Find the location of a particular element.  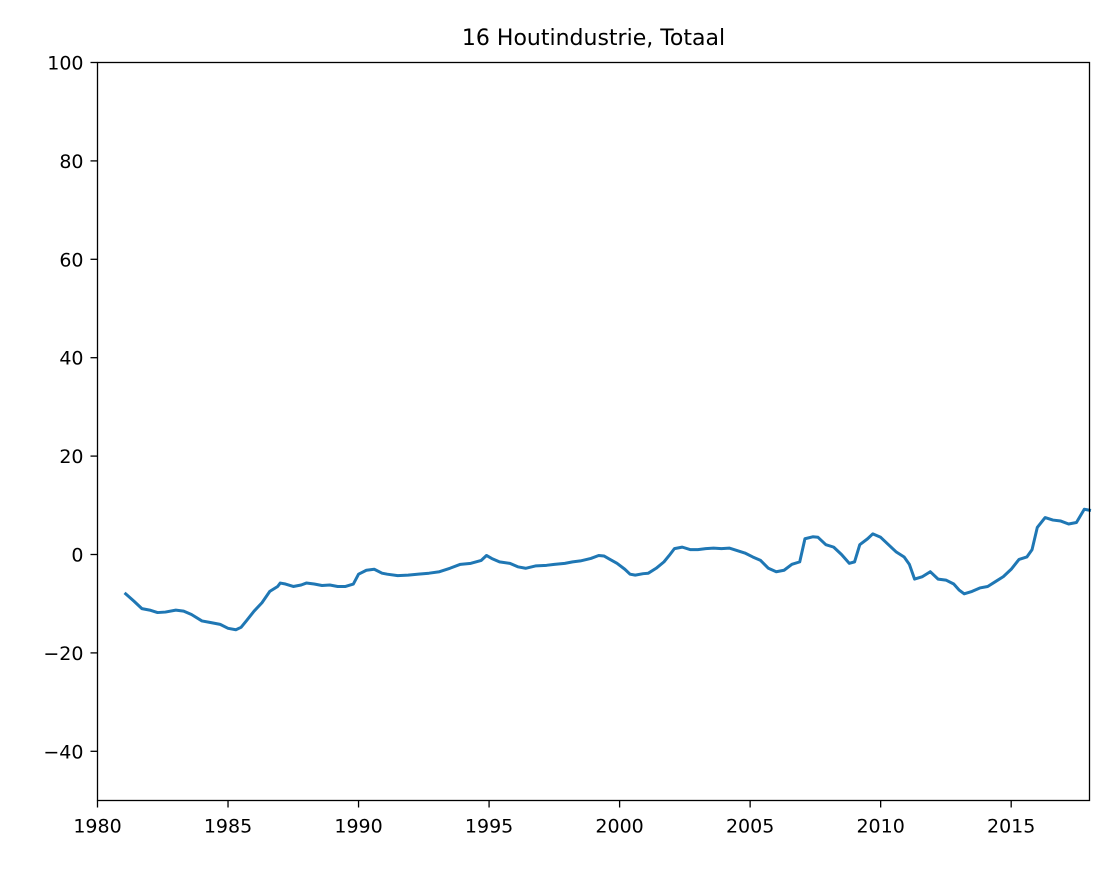

y-tick-label: 0 is located at coordinates (77, 556).